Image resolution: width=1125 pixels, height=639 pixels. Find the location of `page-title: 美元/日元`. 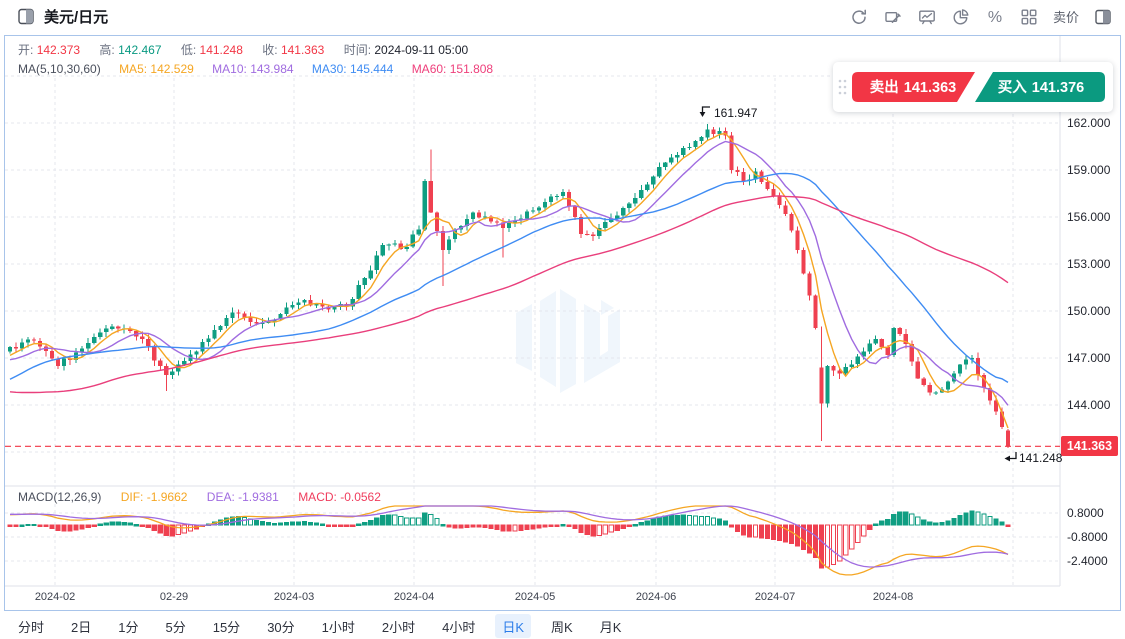

page-title: 美元/日元 is located at coordinates (76, 17).